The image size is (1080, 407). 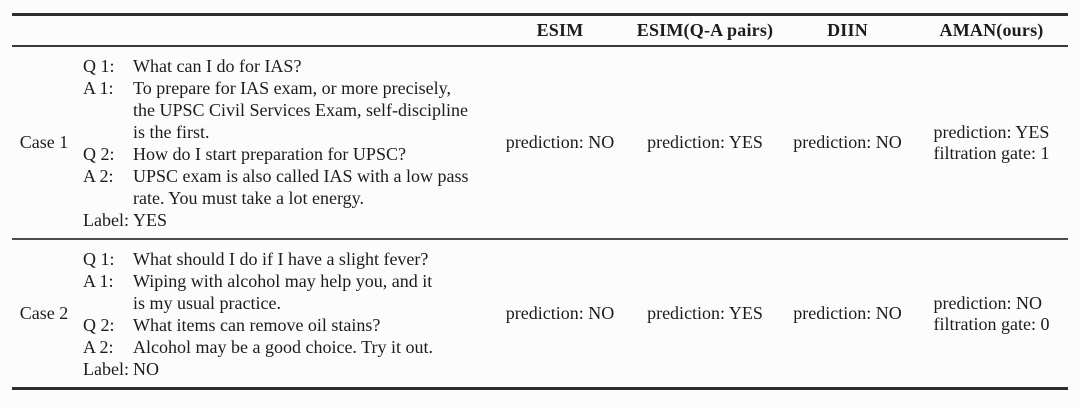 I want to click on case-2-prediction-esim: prediction: NO, so click(x=560, y=313).